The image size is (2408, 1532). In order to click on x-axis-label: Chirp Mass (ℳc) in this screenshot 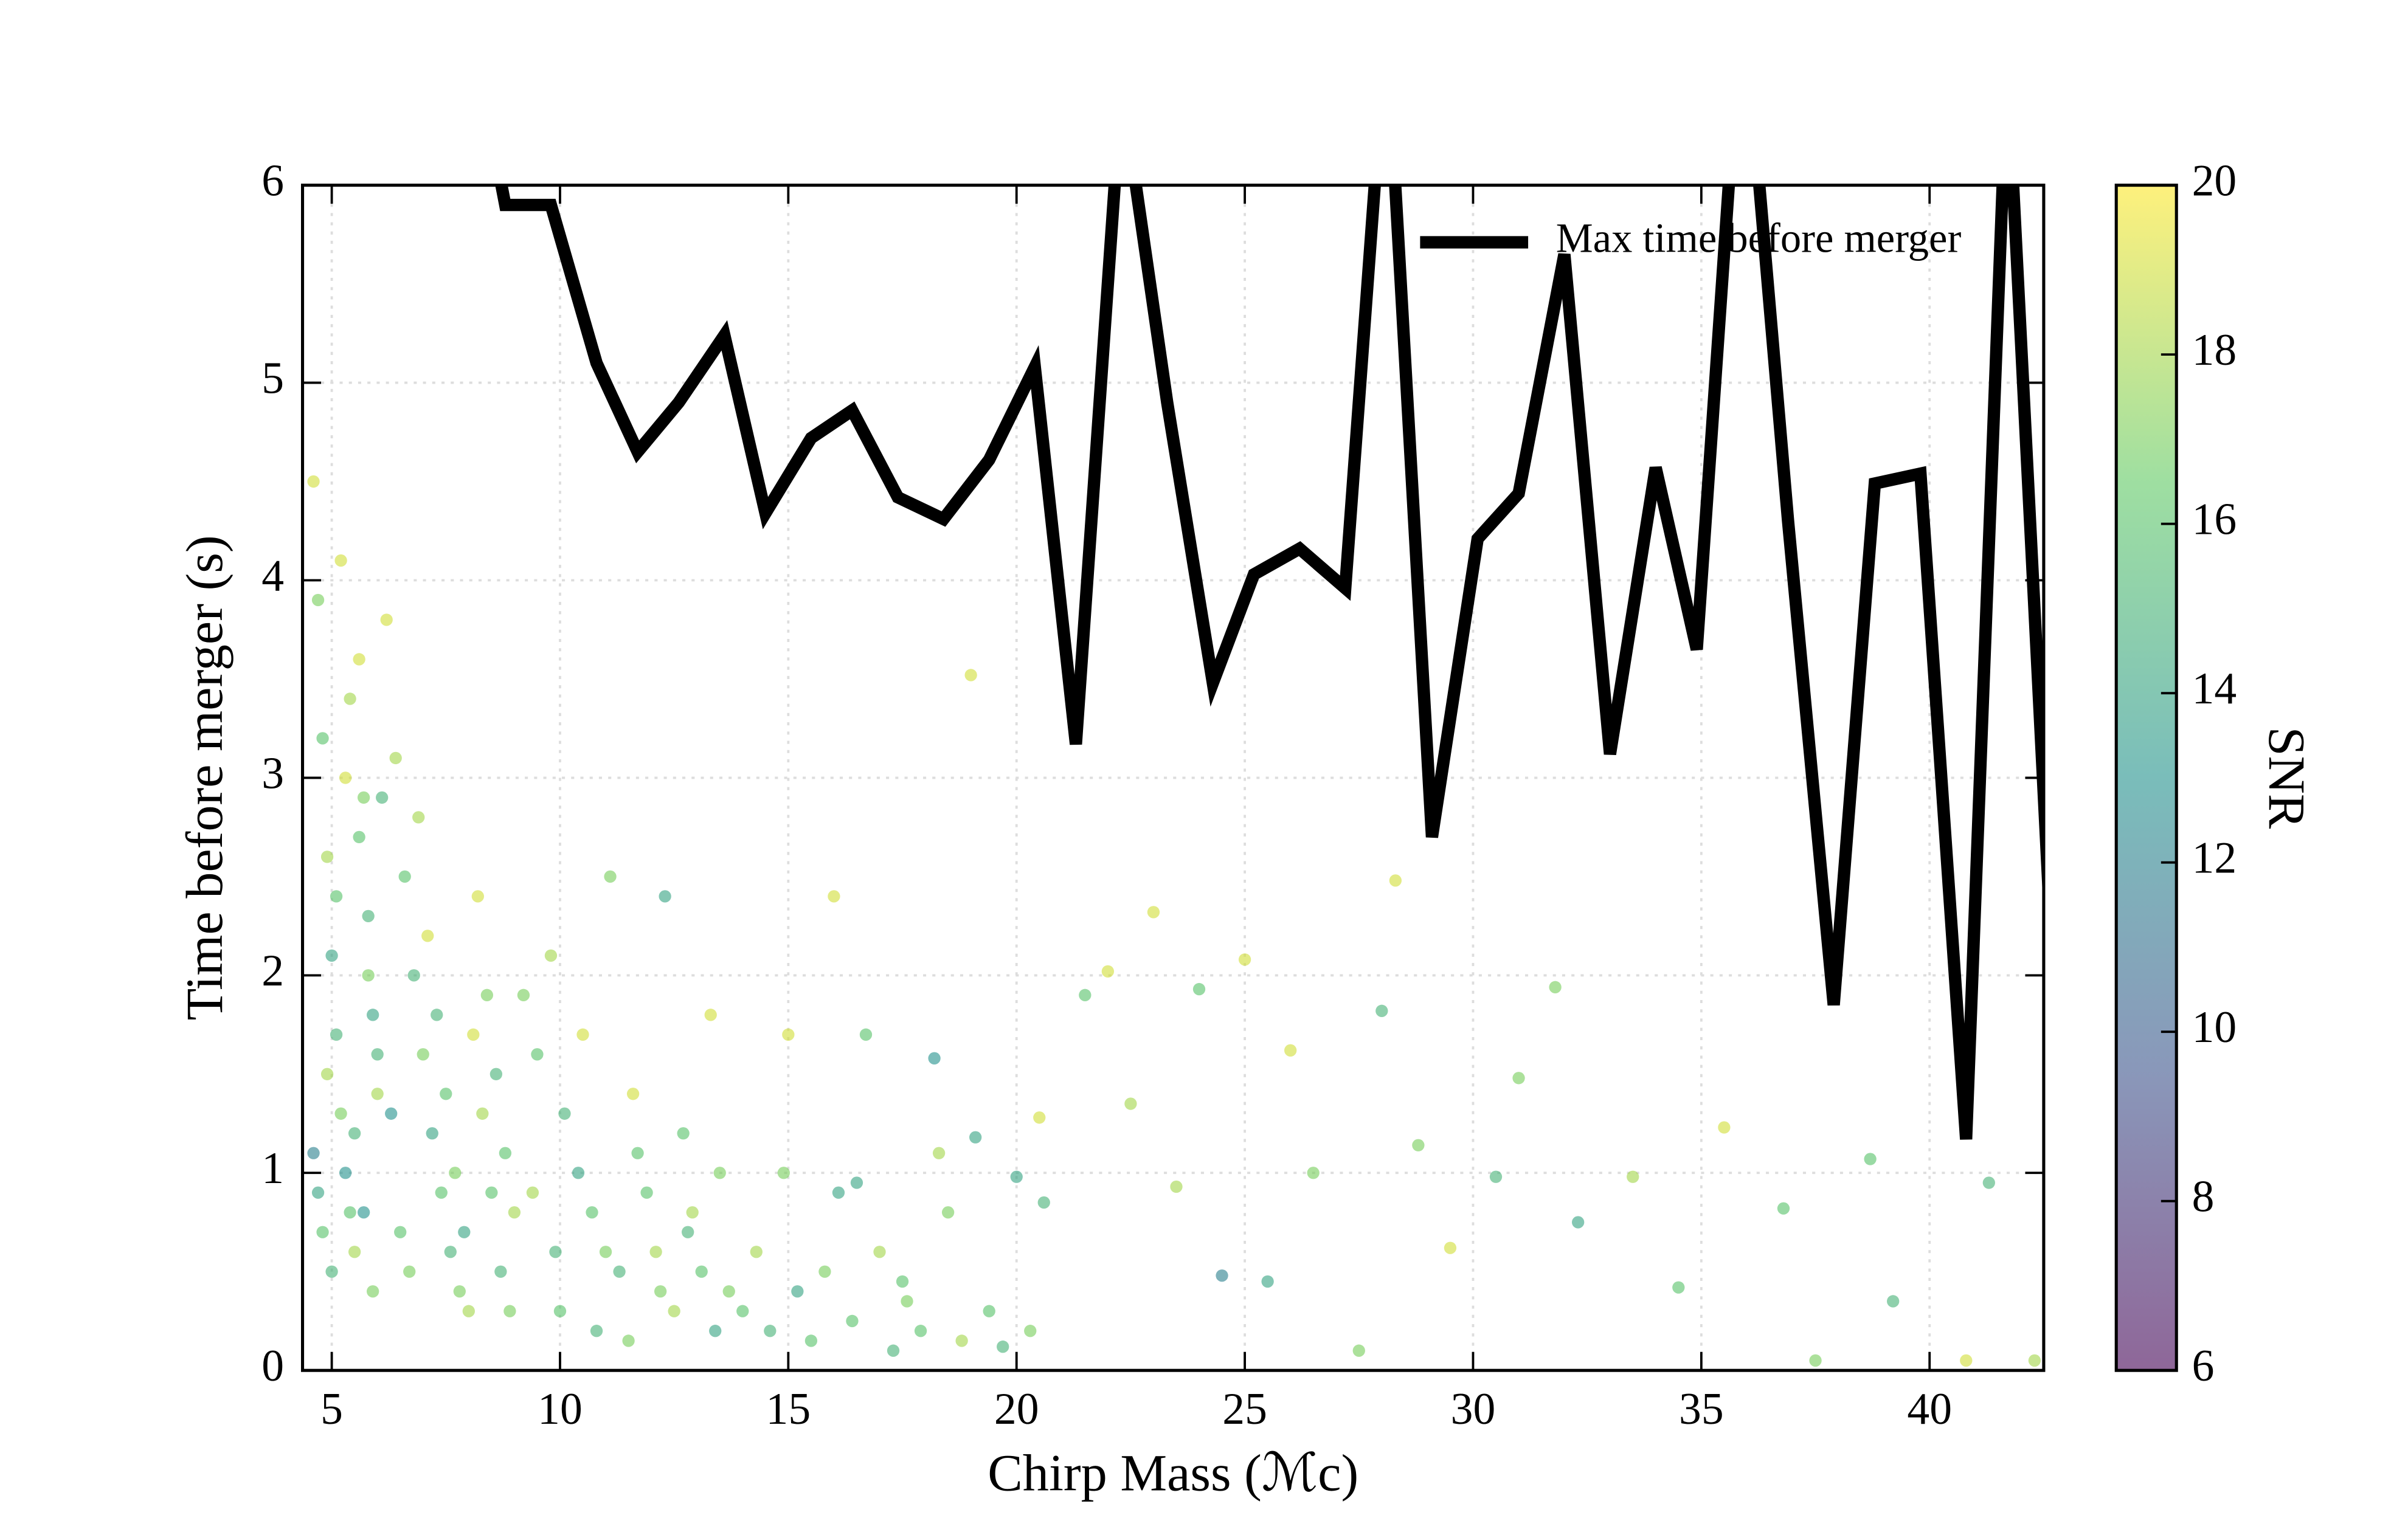, I will do `click(1173, 1473)`.